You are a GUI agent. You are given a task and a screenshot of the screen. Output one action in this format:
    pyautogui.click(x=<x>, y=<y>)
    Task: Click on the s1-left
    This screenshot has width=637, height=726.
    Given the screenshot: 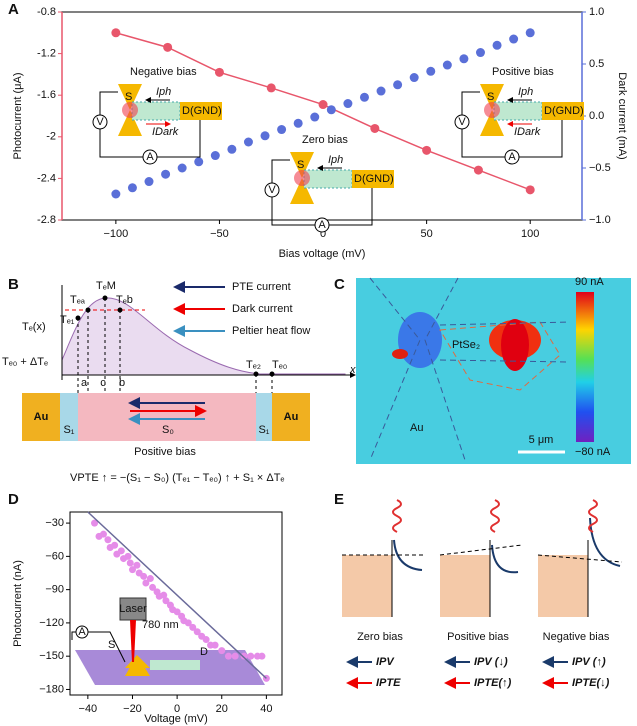 What is the action you would take?
    pyautogui.click(x=69, y=417)
    